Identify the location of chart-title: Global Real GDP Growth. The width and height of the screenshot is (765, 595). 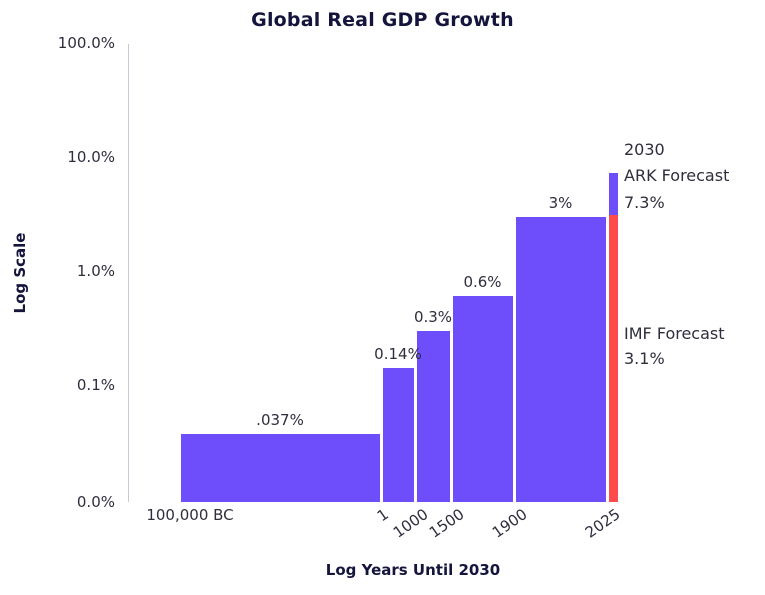
(382, 20).